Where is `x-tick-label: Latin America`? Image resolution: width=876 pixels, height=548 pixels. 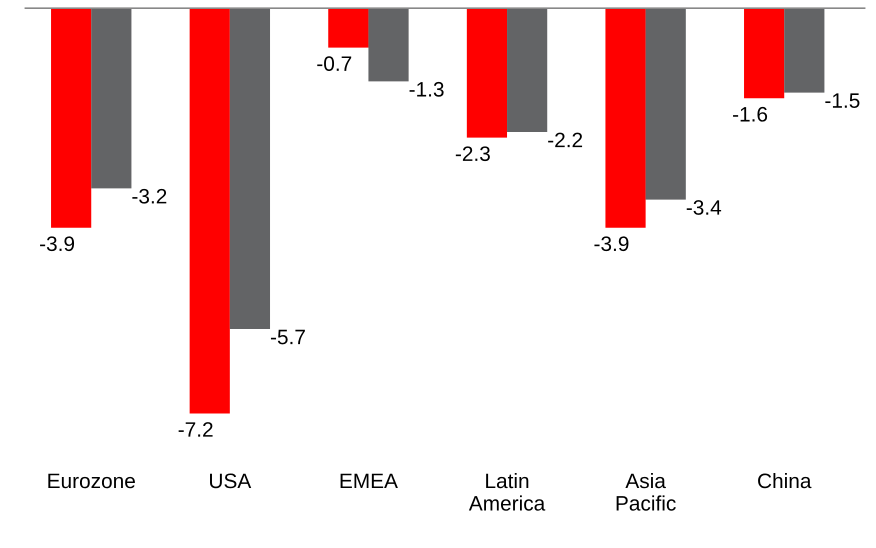 x-tick-label: Latin America is located at coordinates (507, 491).